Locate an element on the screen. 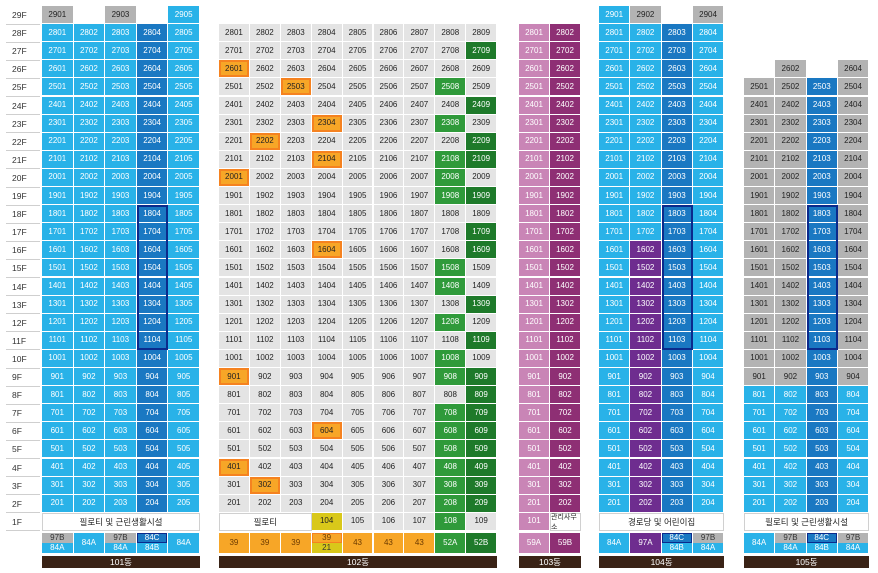  unit-cell: 2901 is located at coordinates (615, 15).